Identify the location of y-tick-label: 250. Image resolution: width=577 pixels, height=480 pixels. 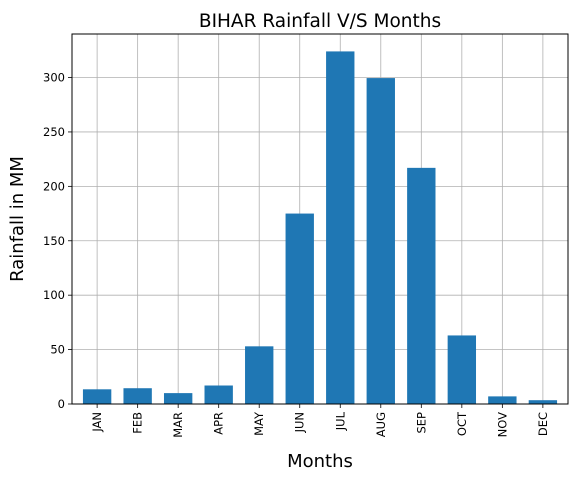
(54, 132).